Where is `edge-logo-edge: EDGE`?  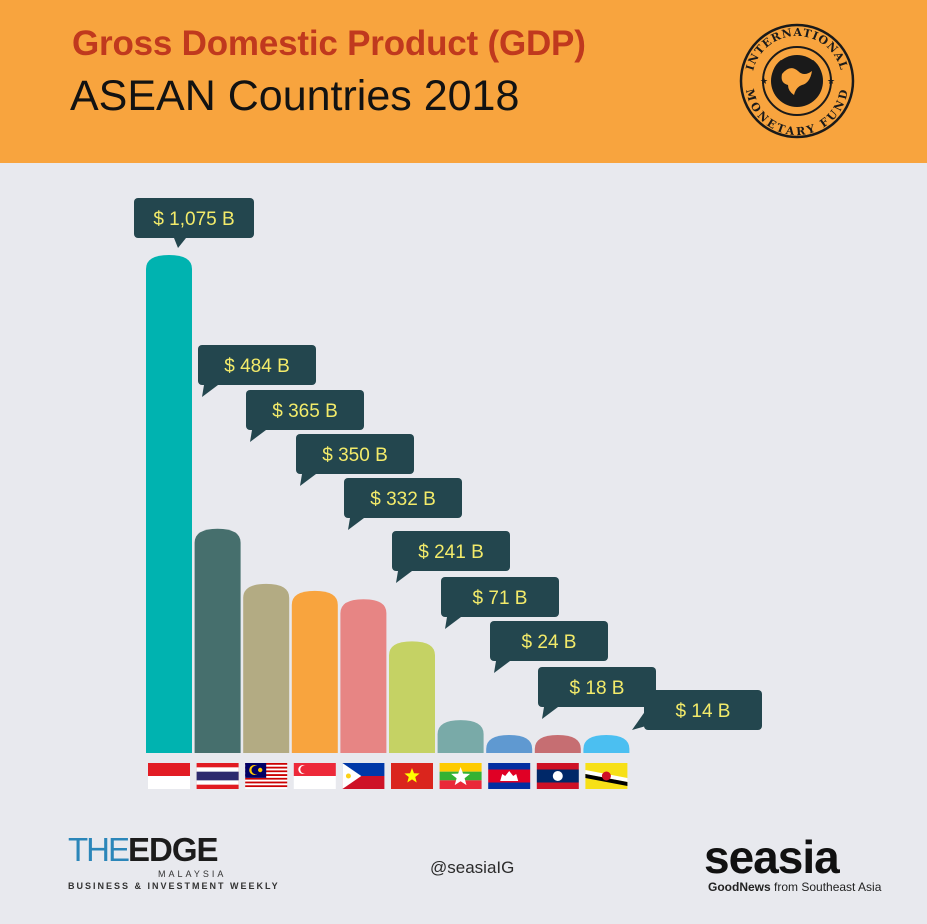
edge-logo-edge: EDGE is located at coordinates (173, 849).